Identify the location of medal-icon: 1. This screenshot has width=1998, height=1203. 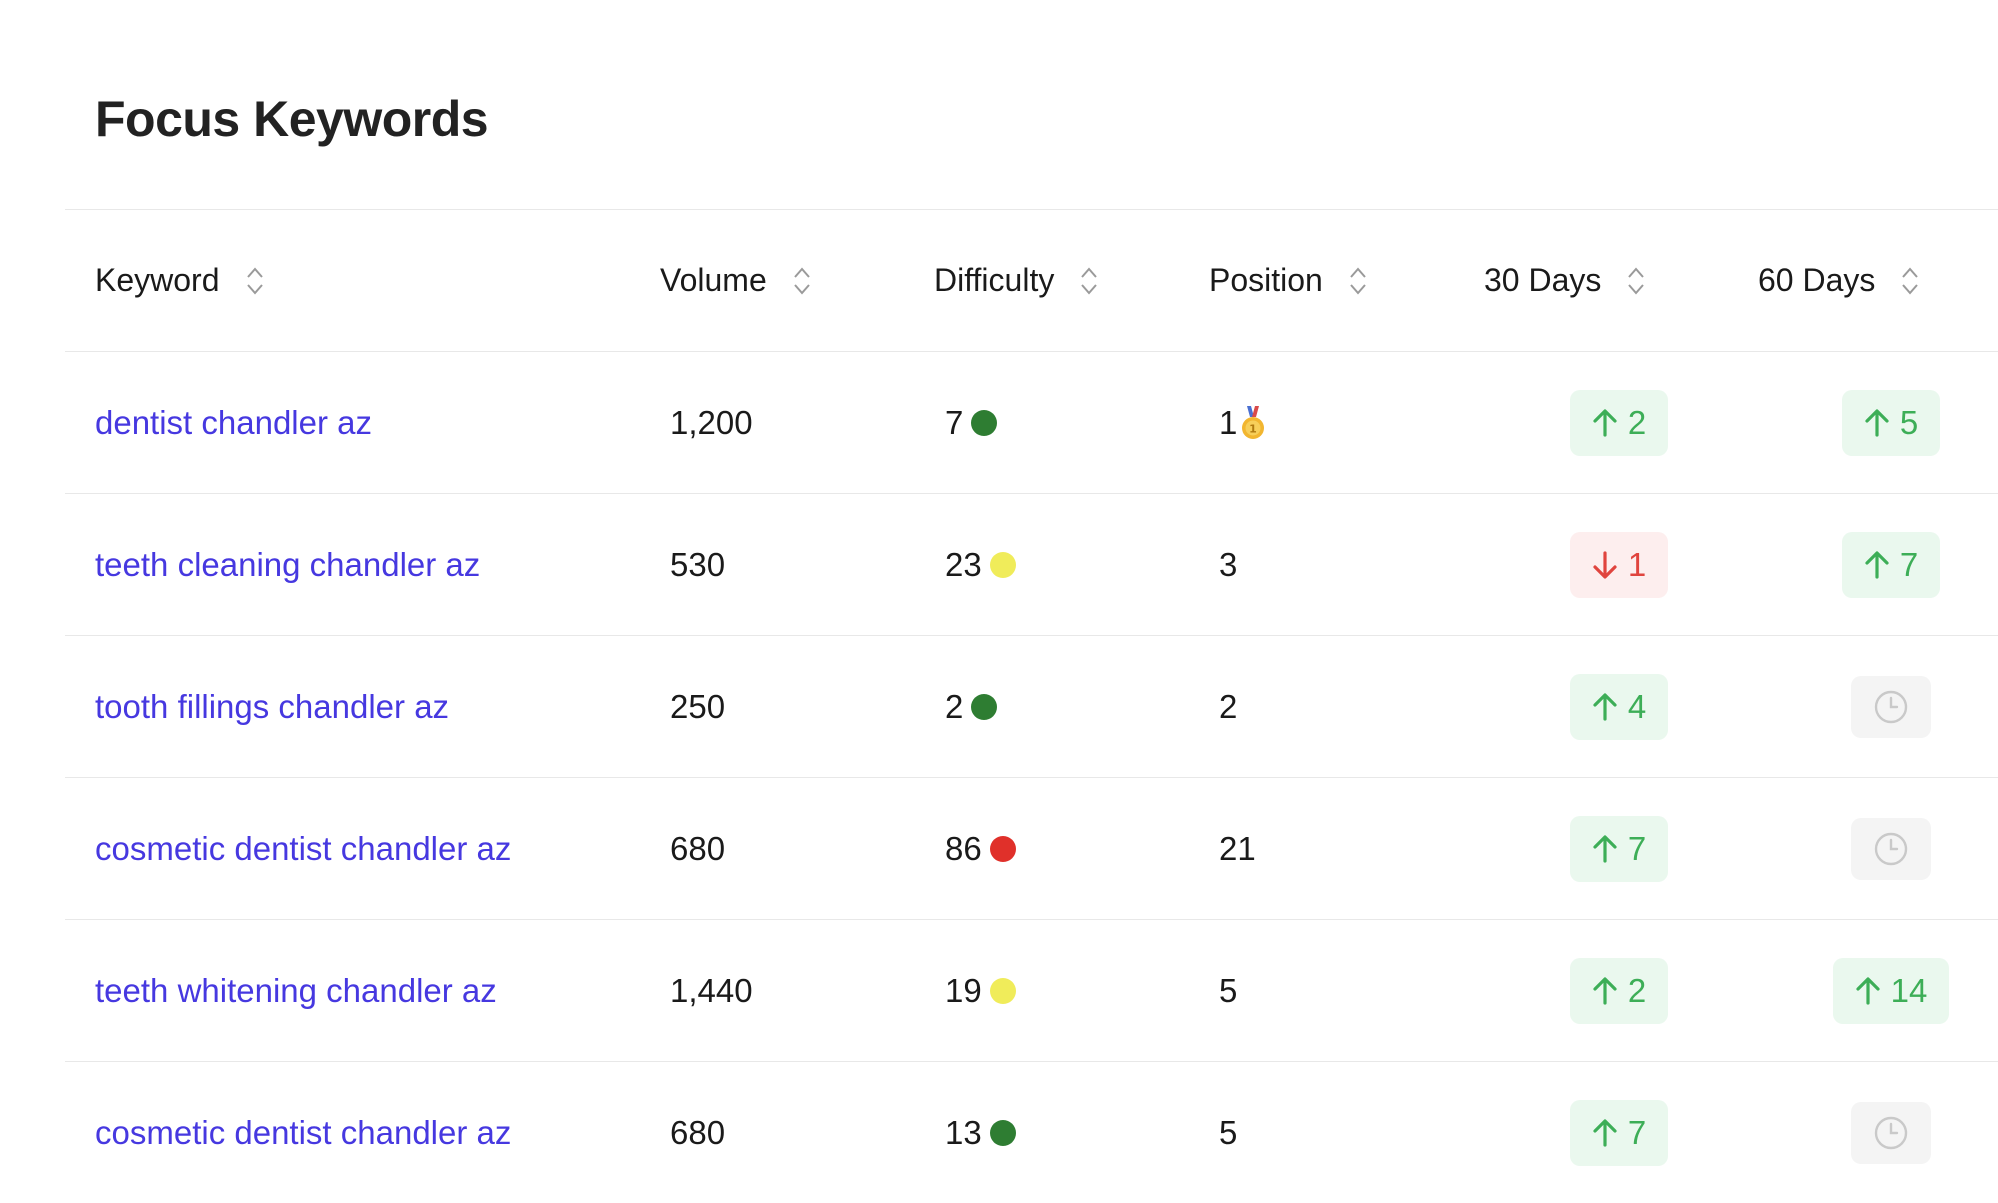
(1253, 422).